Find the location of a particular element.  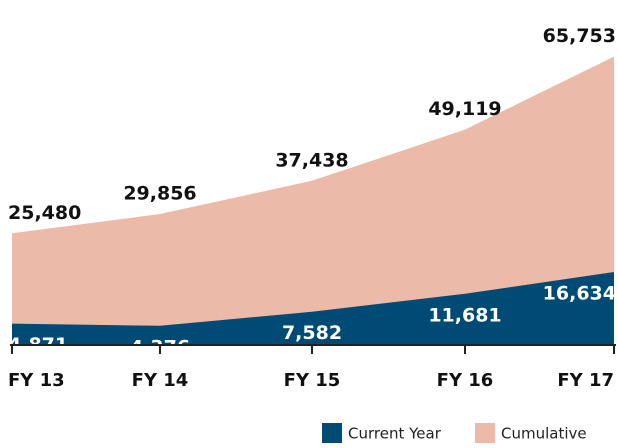

x-tick-label: FY 15 is located at coordinates (312, 380).